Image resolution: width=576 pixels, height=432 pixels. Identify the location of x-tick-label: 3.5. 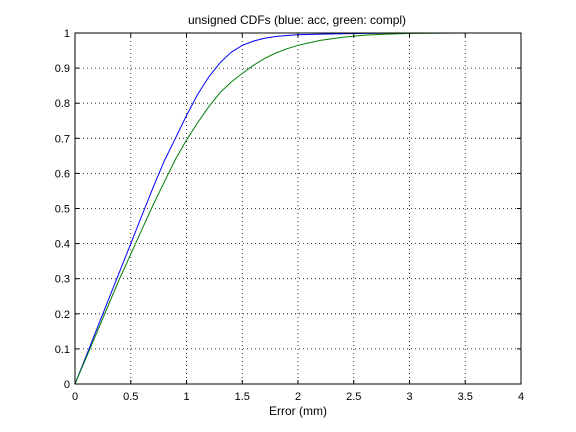
(465, 397).